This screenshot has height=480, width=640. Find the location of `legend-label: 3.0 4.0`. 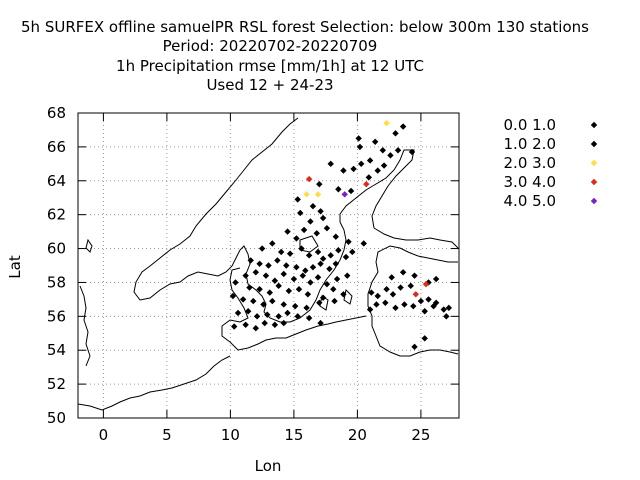

legend-label: 3.0 4.0 is located at coordinates (530, 182).